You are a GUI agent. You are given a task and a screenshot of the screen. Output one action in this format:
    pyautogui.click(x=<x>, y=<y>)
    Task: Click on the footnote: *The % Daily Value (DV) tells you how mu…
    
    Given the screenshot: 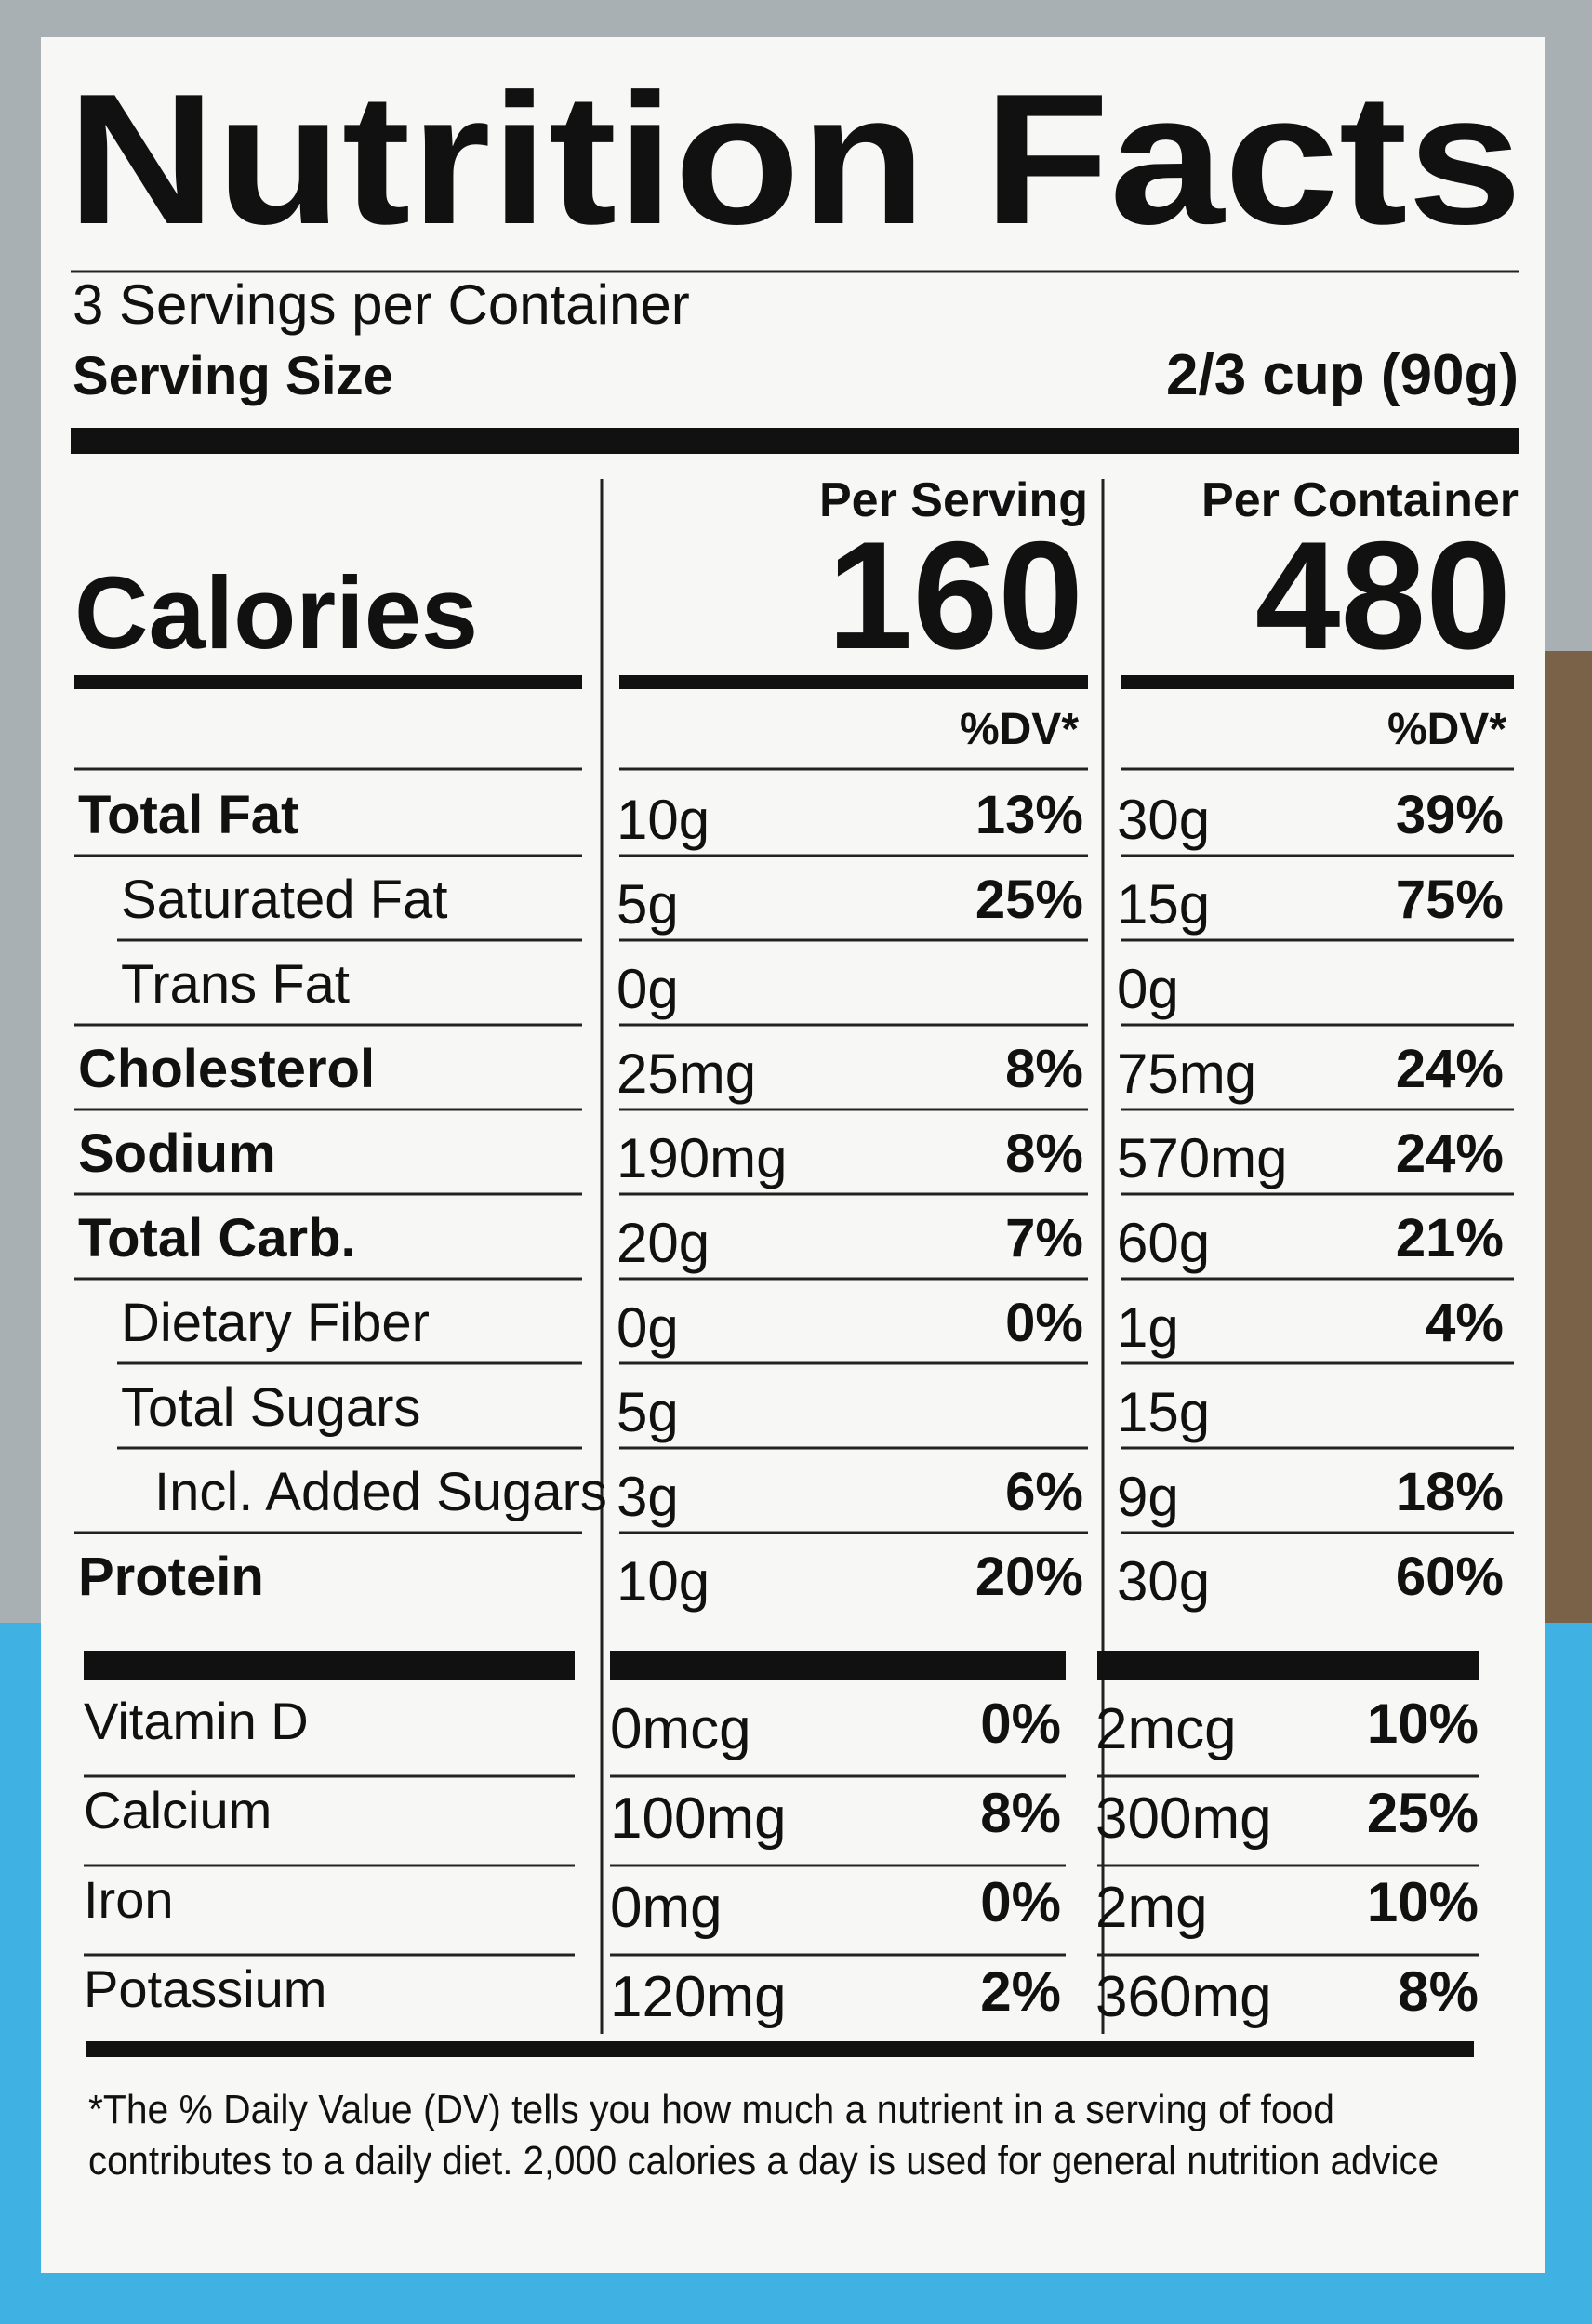 What is the action you would take?
    pyautogui.click(x=711, y=2110)
    